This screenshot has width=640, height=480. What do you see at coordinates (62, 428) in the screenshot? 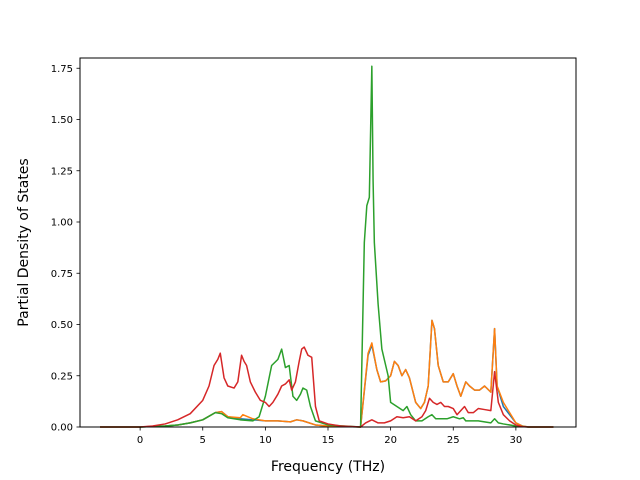
I see `y-tick-label: 0.00` at bounding box center [62, 428].